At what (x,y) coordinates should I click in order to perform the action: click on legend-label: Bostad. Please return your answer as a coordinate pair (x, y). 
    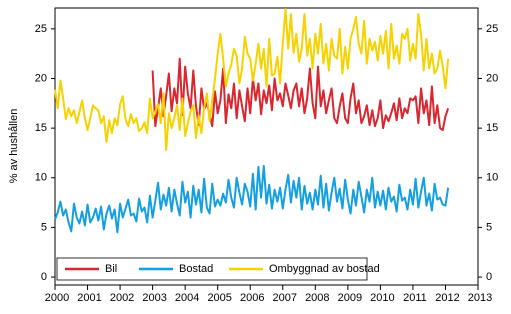
    Looking at the image, I should click on (196, 269).